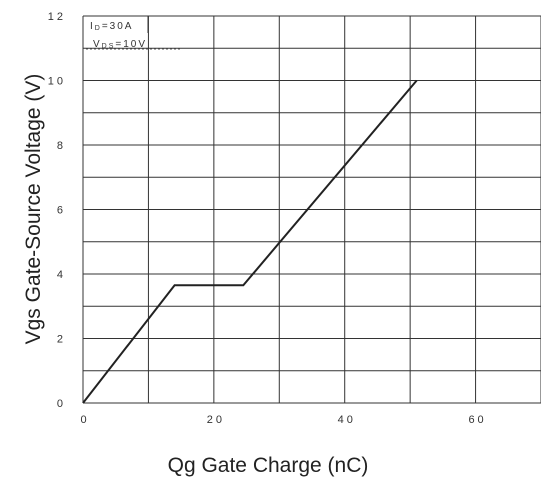 This screenshot has height=486, width=541. What do you see at coordinates (61, 340) in the screenshot?
I see `y-tick-label: 2` at bounding box center [61, 340].